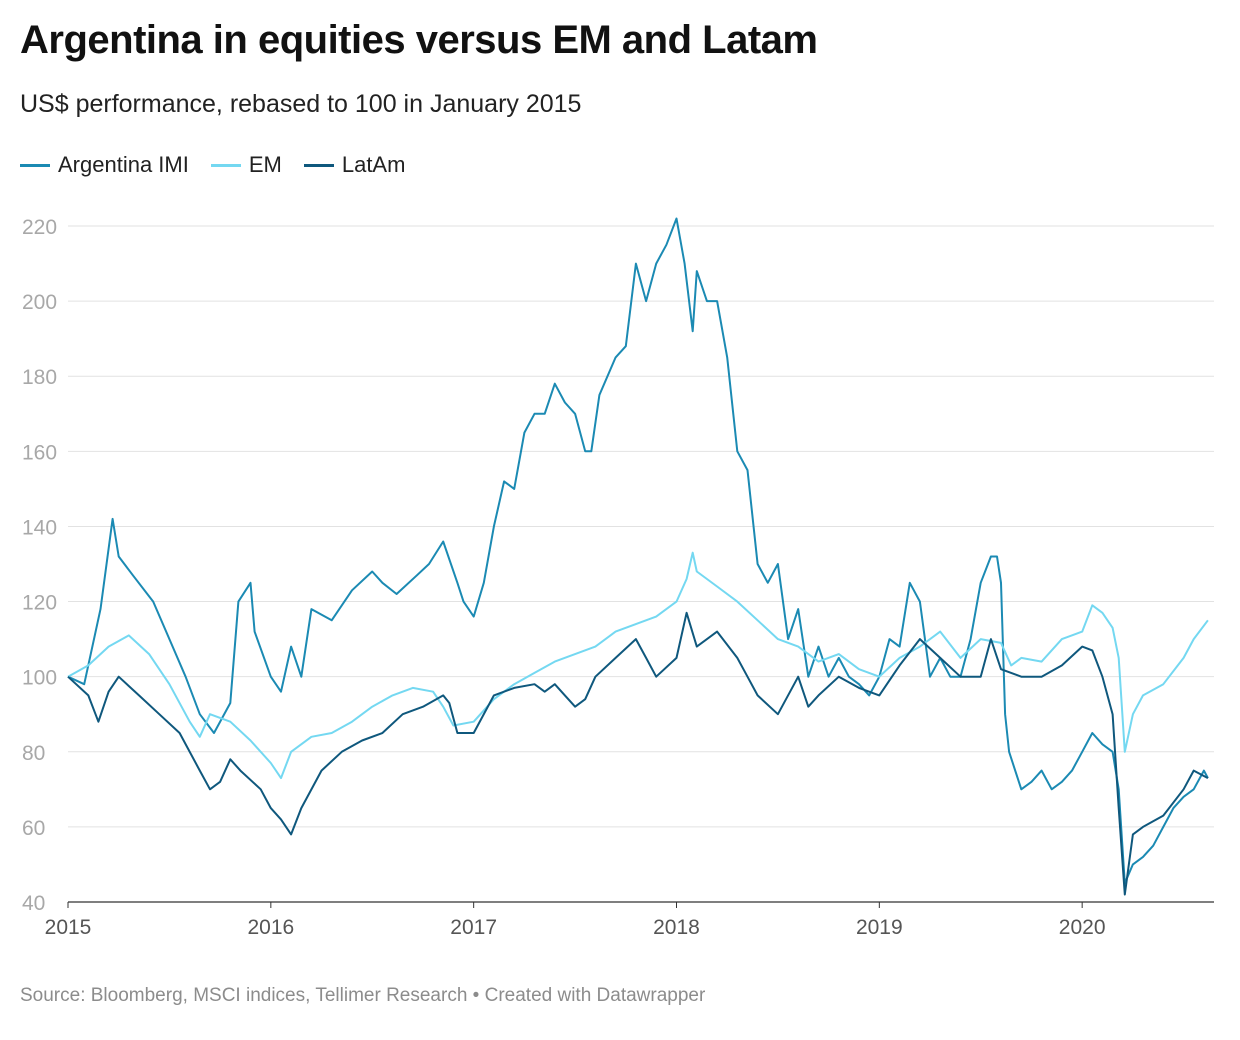 The width and height of the screenshot is (1240, 1040). I want to click on legend-item-latam: LatAm, so click(354, 165).